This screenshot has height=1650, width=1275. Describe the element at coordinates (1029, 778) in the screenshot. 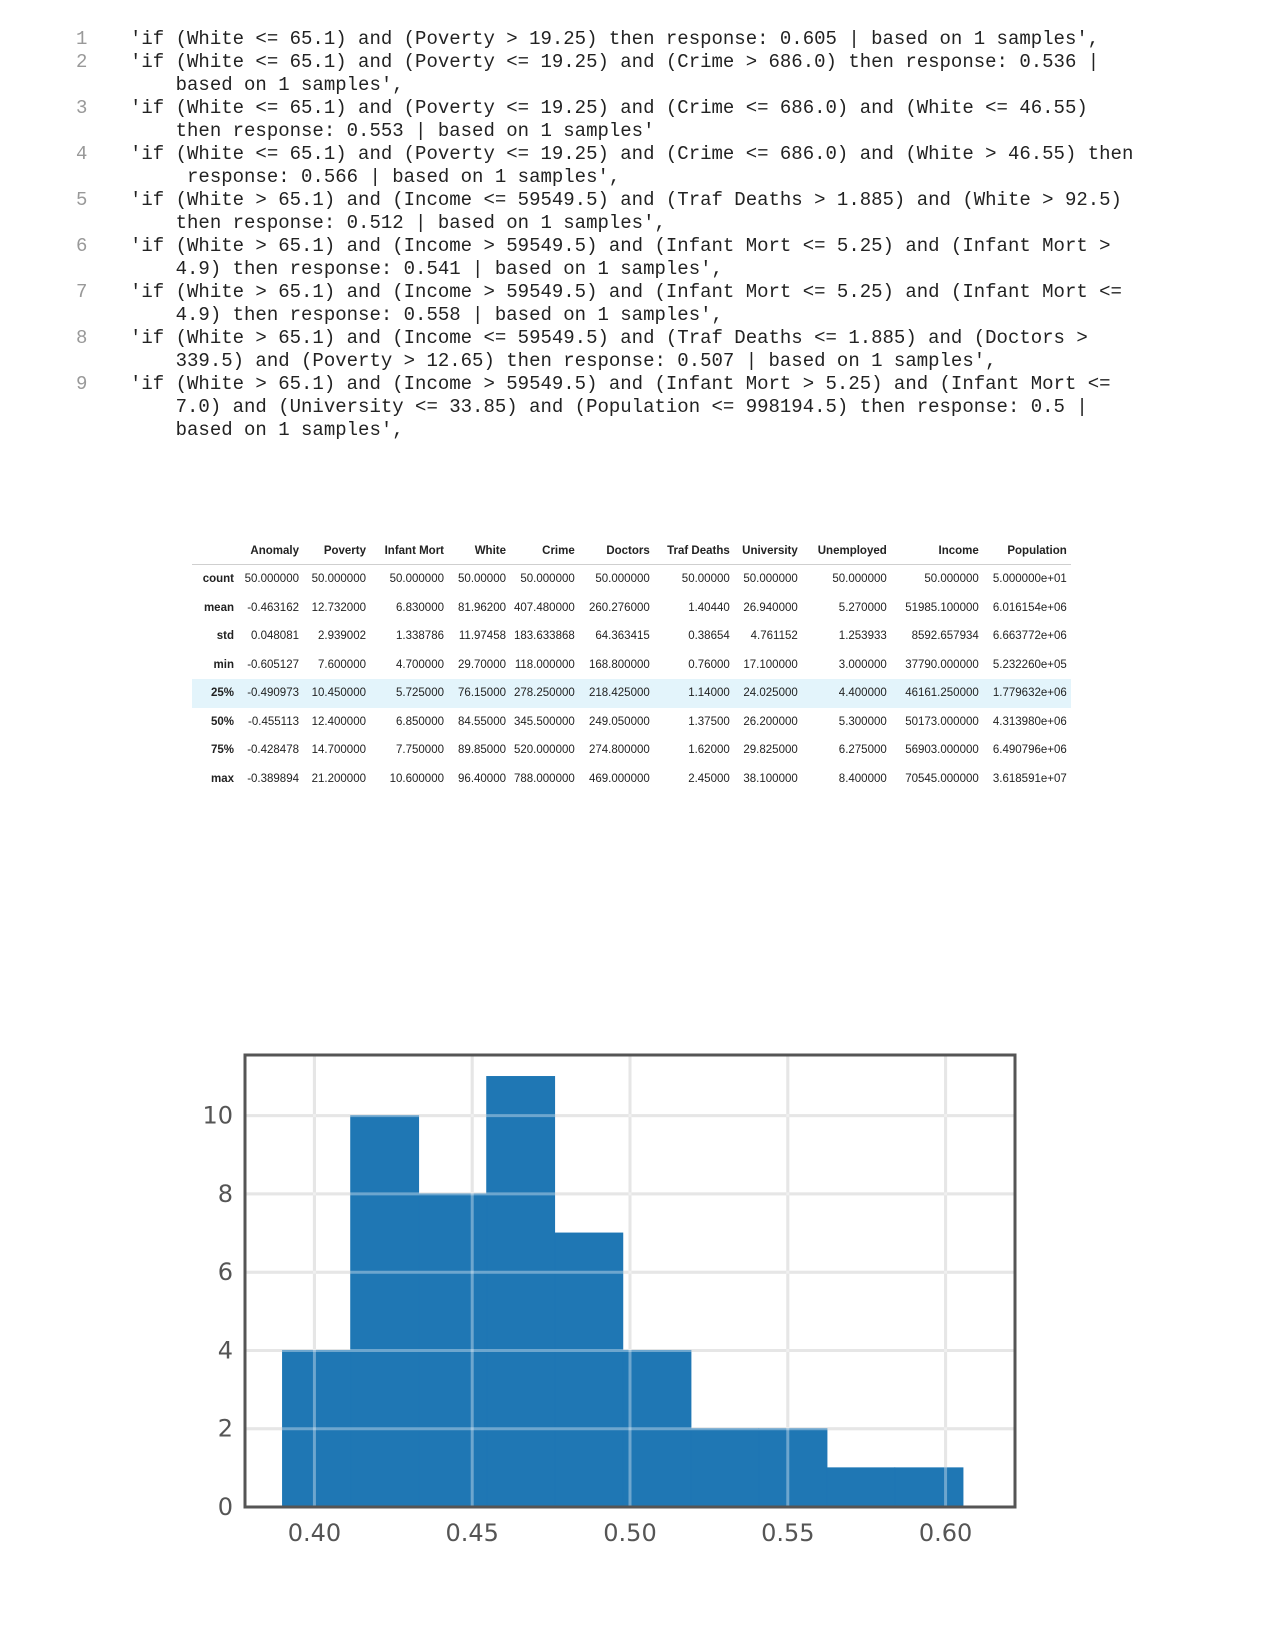

I see `table-cell: 3.618591e+07` at that location.